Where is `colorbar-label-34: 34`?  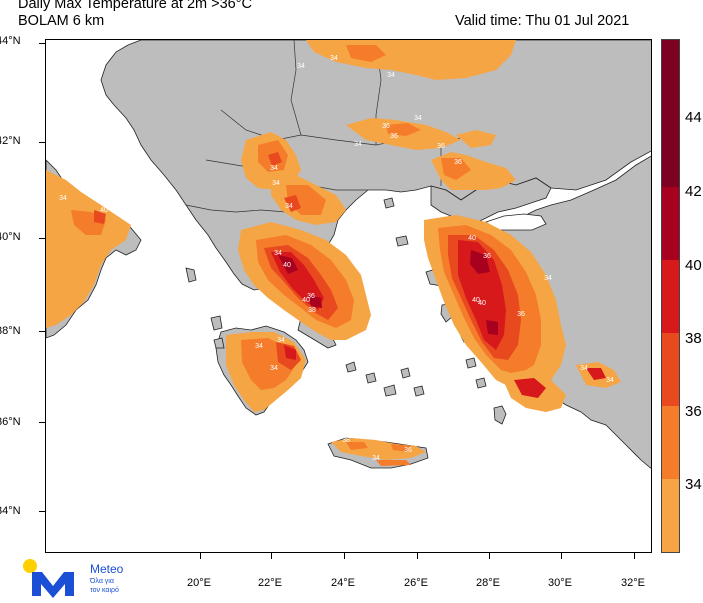 colorbar-label-34: 34 is located at coordinates (693, 484).